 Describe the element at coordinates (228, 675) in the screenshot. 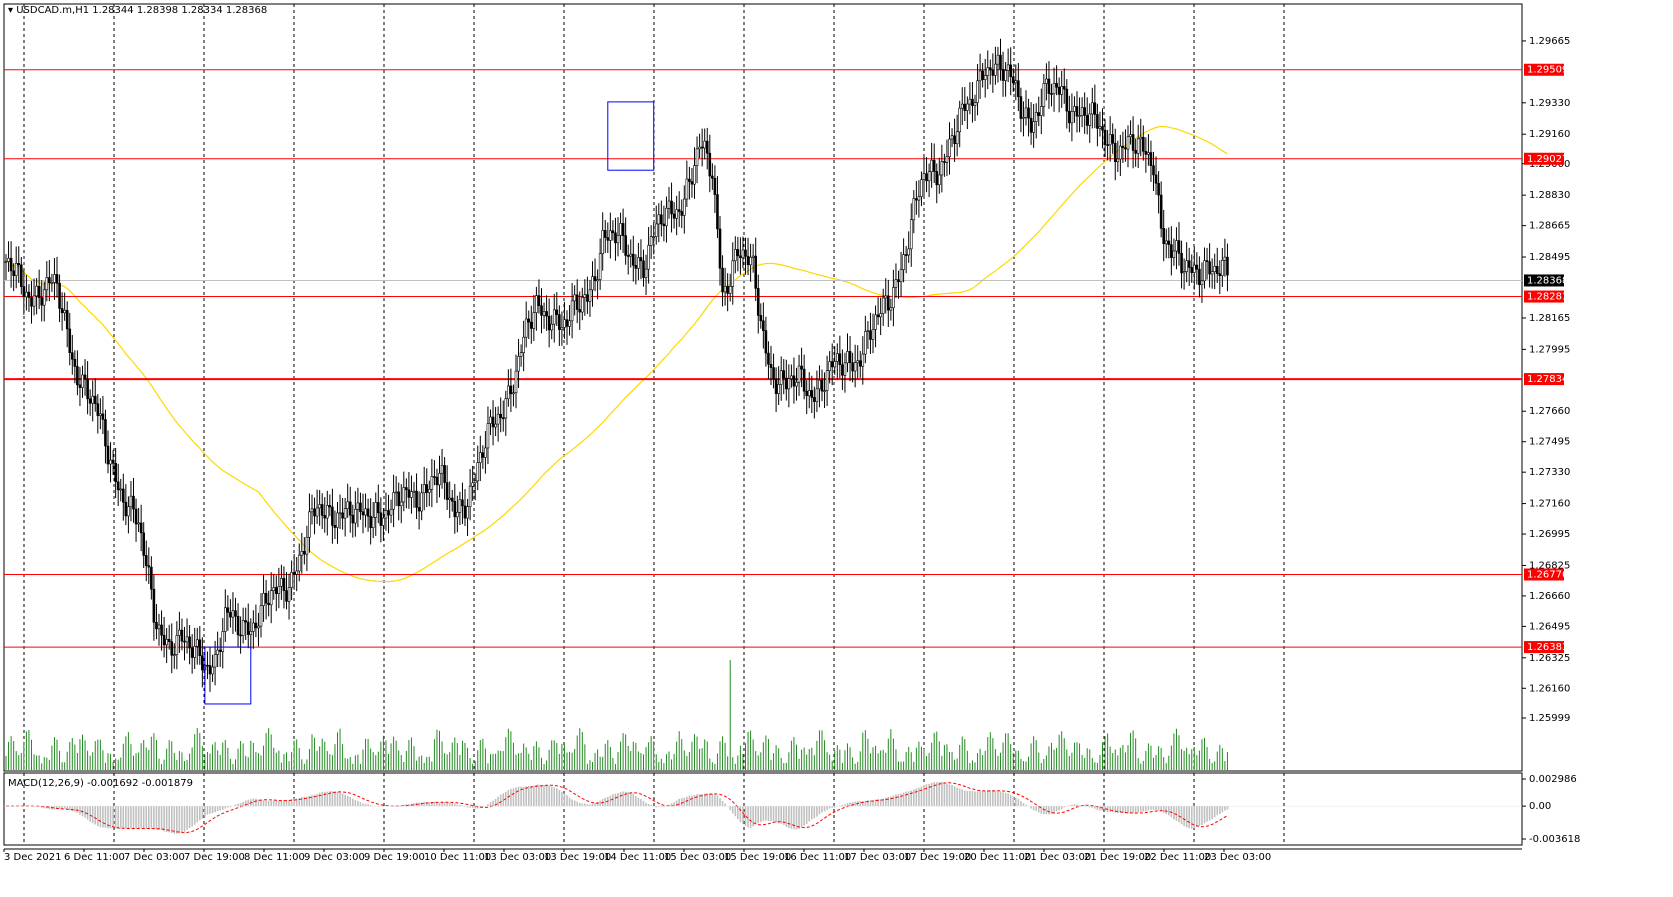

I see `marker-box` at that location.